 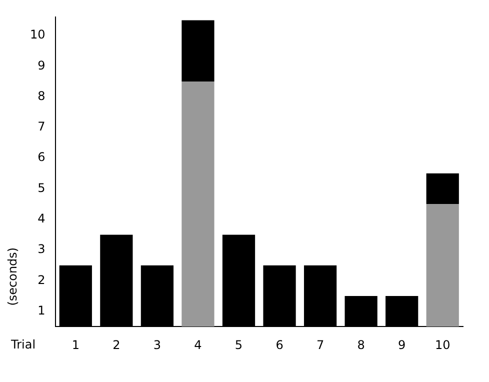 What do you see at coordinates (38, 35) in the screenshot?
I see `y-tick-label: 10` at bounding box center [38, 35].